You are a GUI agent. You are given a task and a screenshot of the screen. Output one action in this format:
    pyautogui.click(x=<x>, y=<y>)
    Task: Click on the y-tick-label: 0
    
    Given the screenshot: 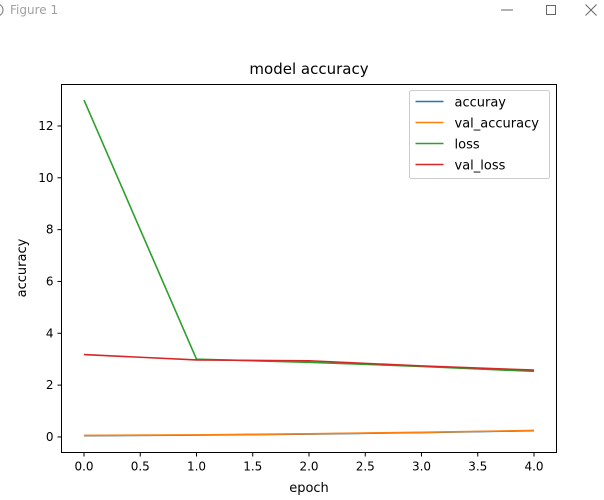 What is the action you would take?
    pyautogui.click(x=50, y=437)
    